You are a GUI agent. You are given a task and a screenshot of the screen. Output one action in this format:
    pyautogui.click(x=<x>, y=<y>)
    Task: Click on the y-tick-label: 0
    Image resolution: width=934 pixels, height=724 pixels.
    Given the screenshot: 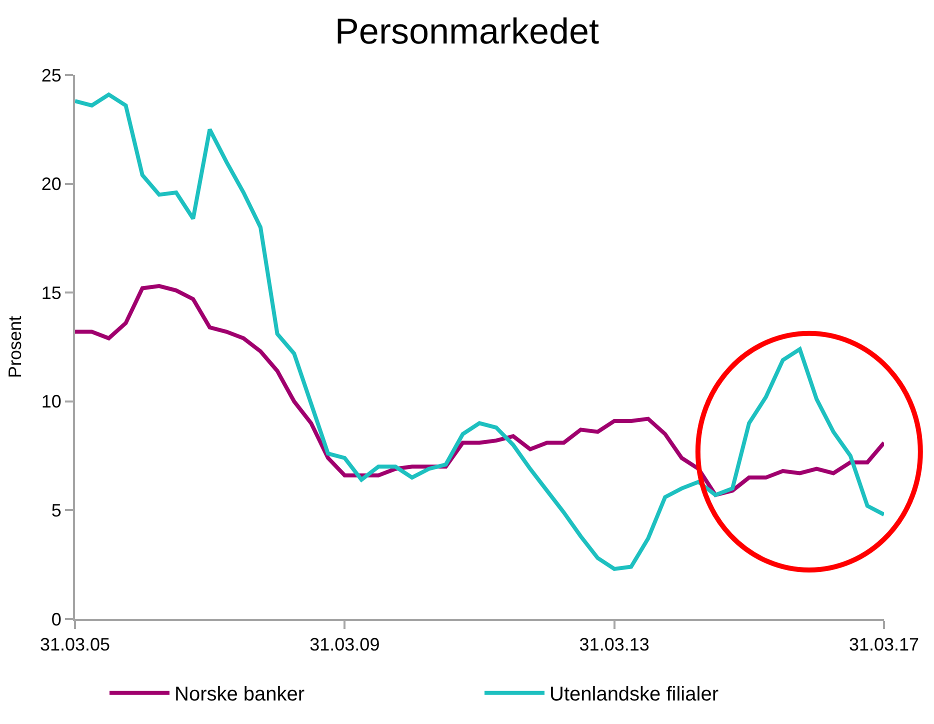 What is the action you would take?
    pyautogui.click(x=56, y=619)
    